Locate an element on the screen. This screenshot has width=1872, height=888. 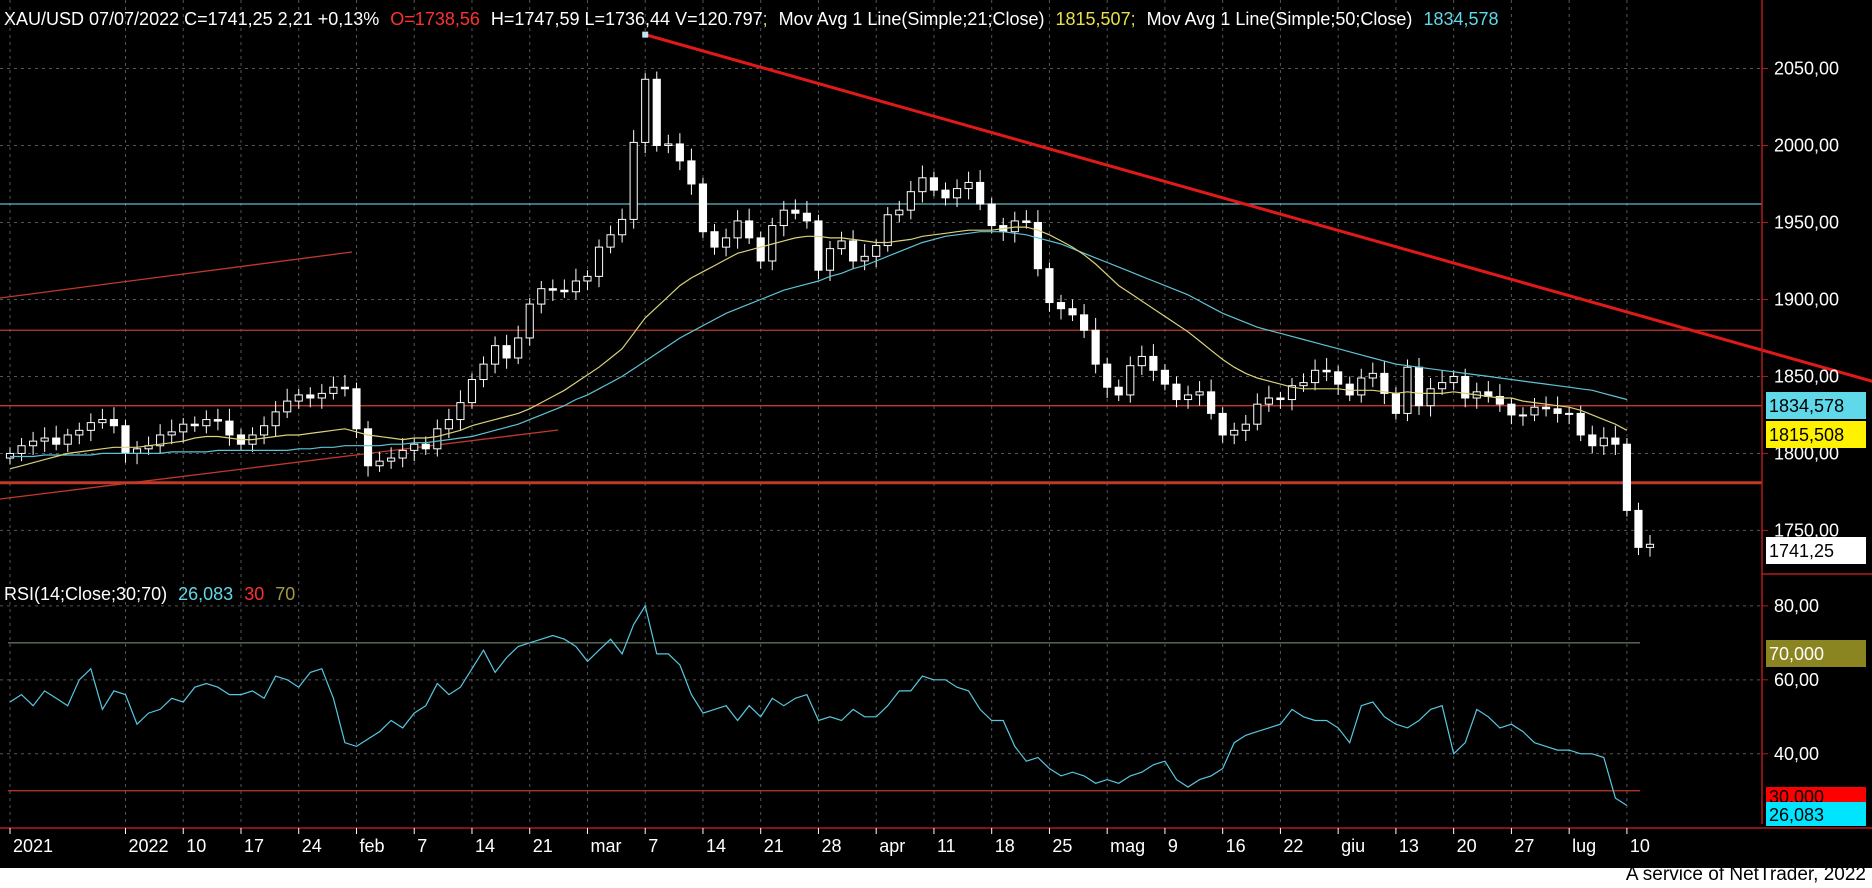
x-tick-label: 14 is located at coordinates (716, 846).